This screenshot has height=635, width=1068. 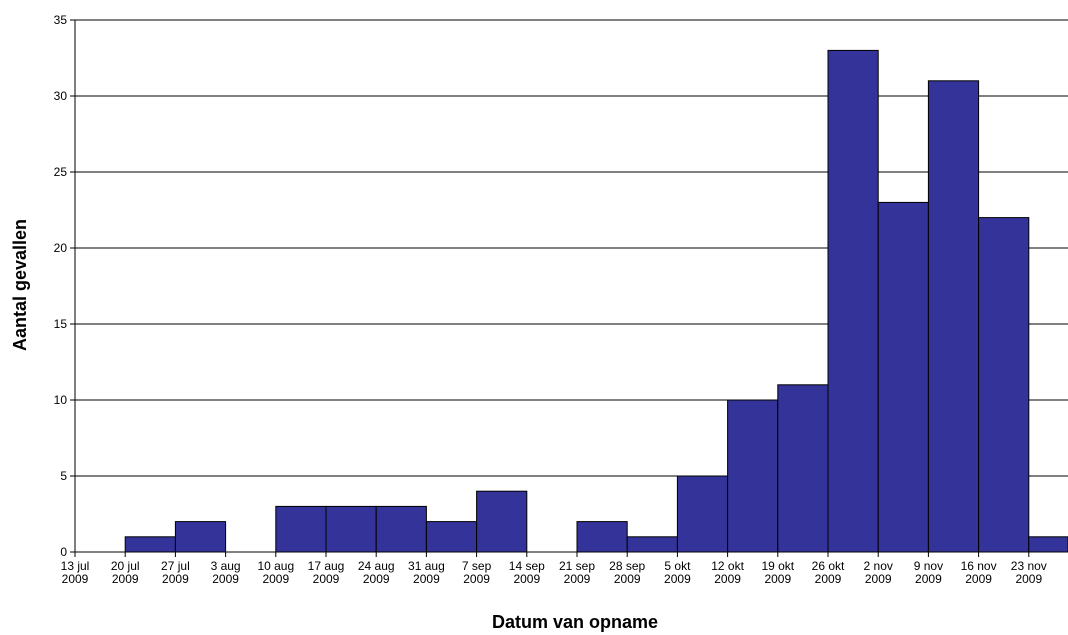 I want to click on x-tick-label: 13 jul, so click(x=75, y=566).